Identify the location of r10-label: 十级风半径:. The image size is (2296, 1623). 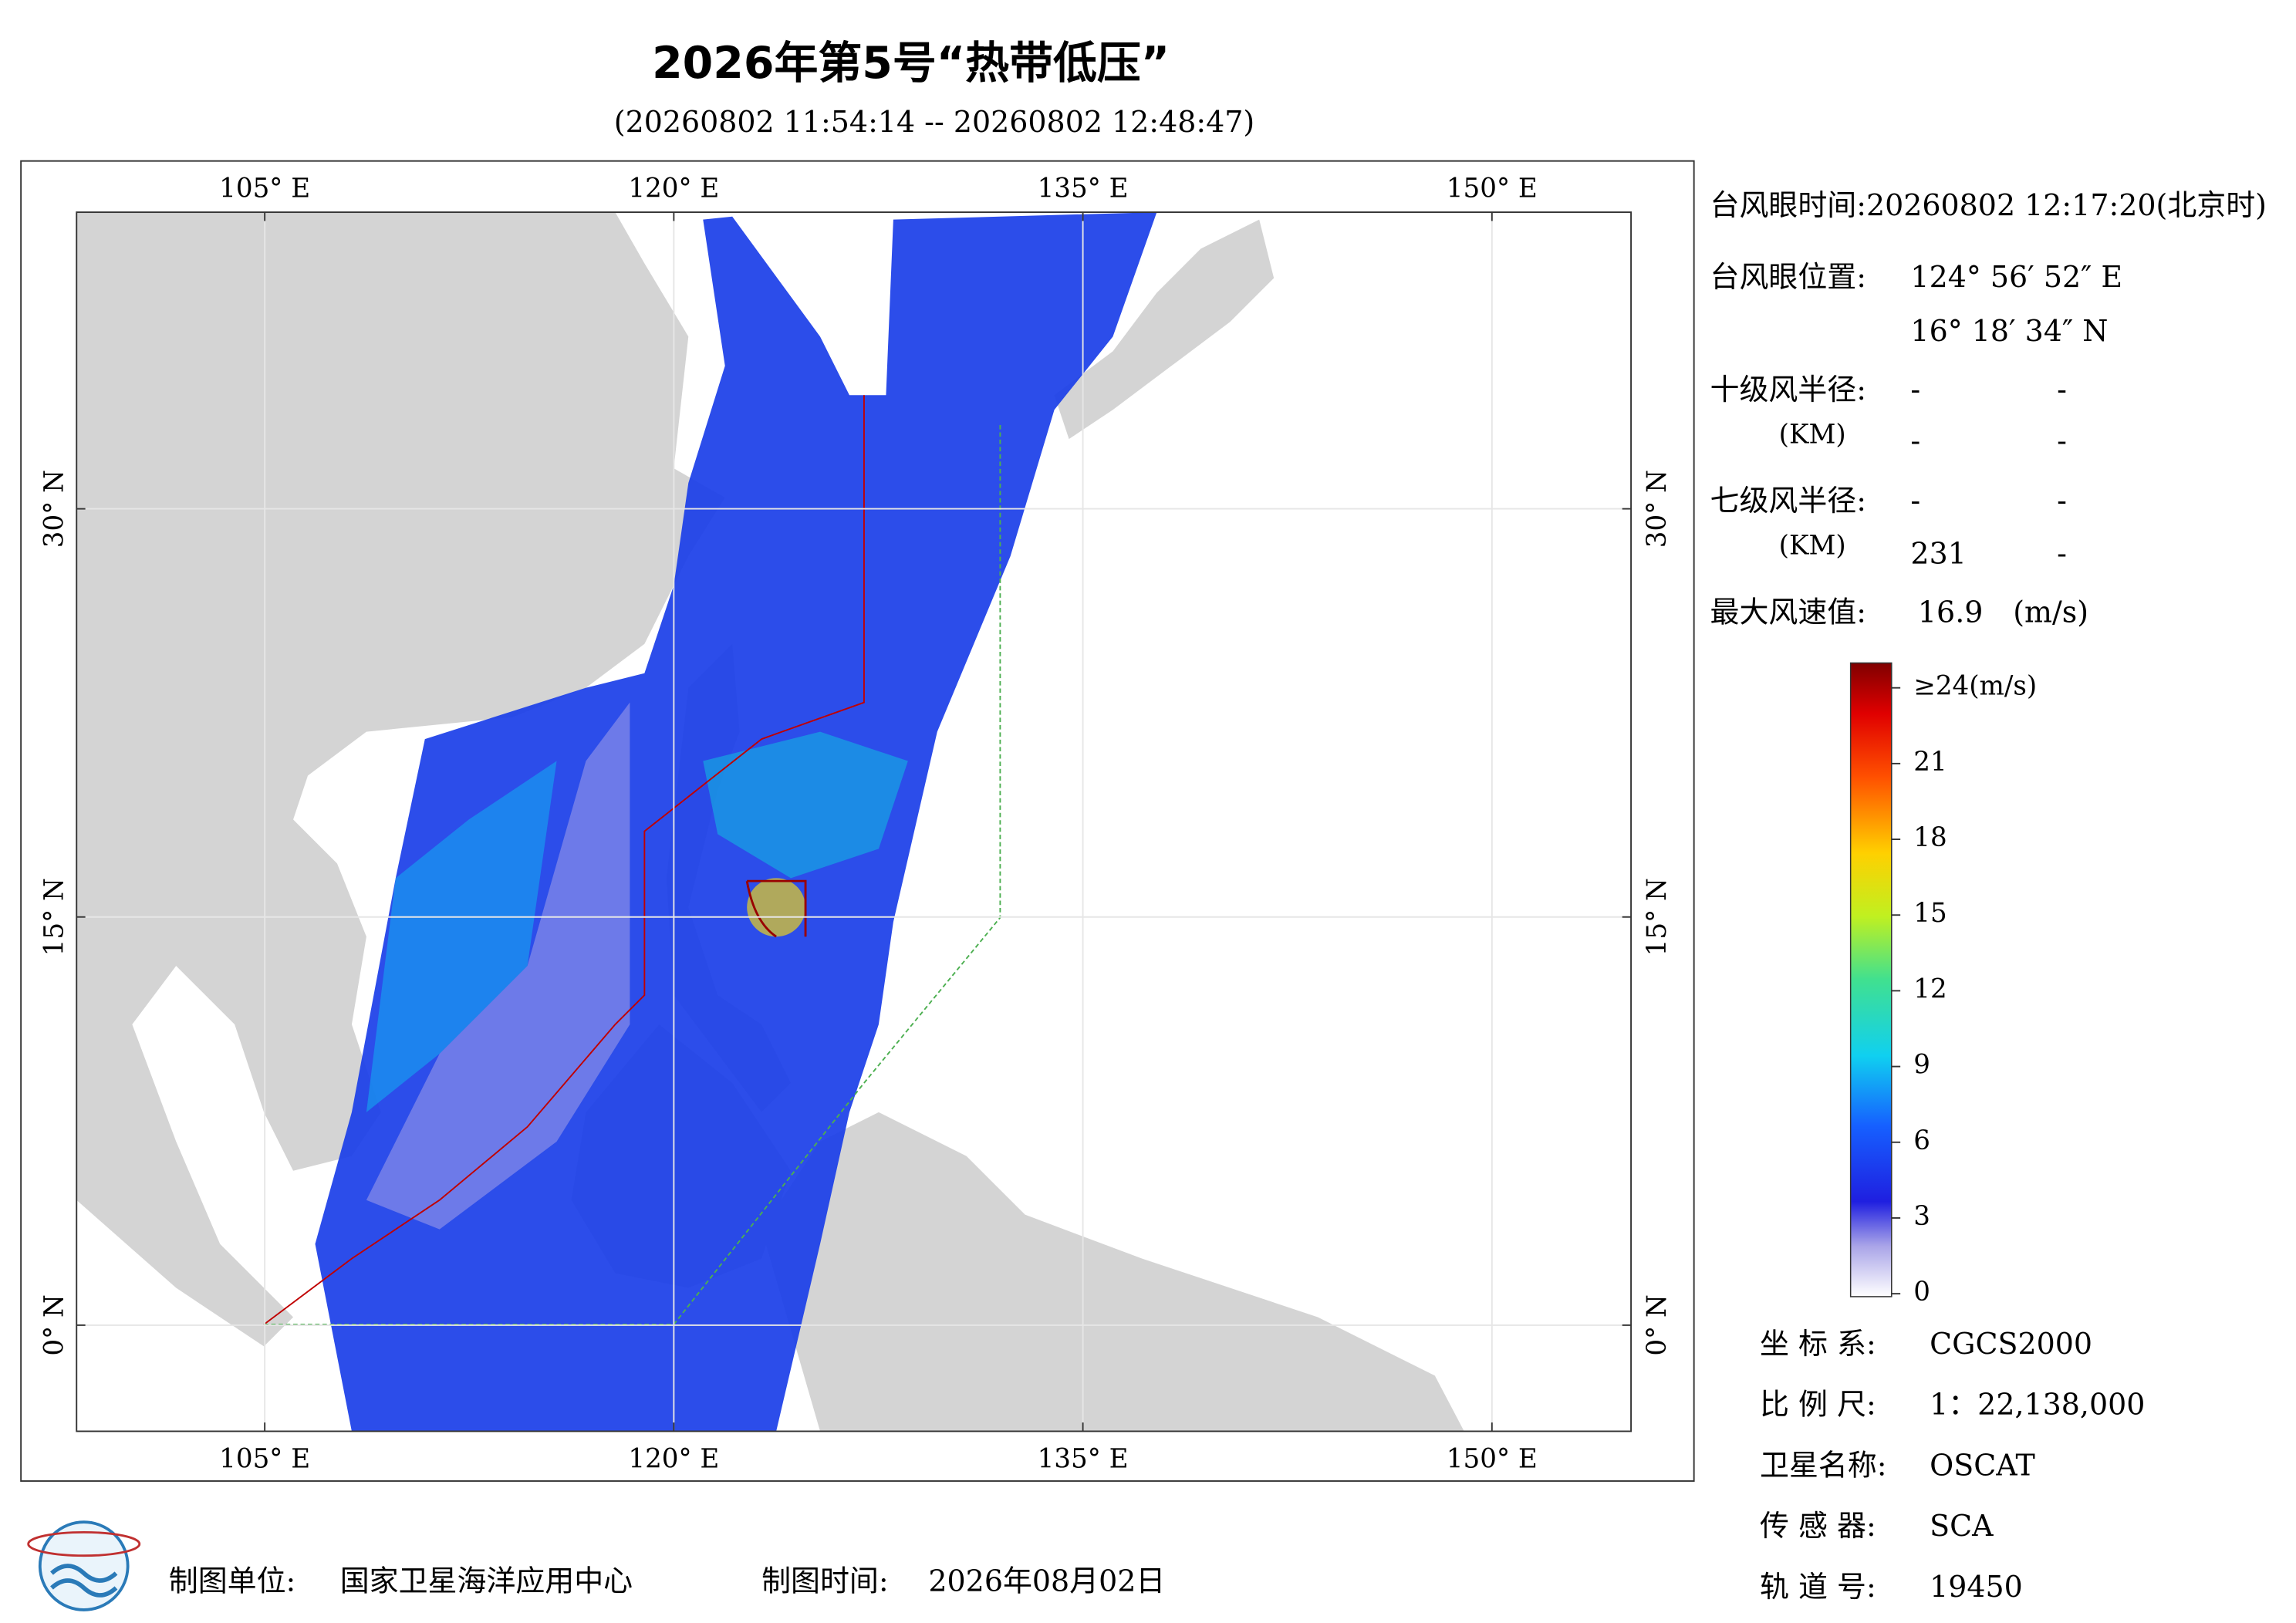
(1788, 390).